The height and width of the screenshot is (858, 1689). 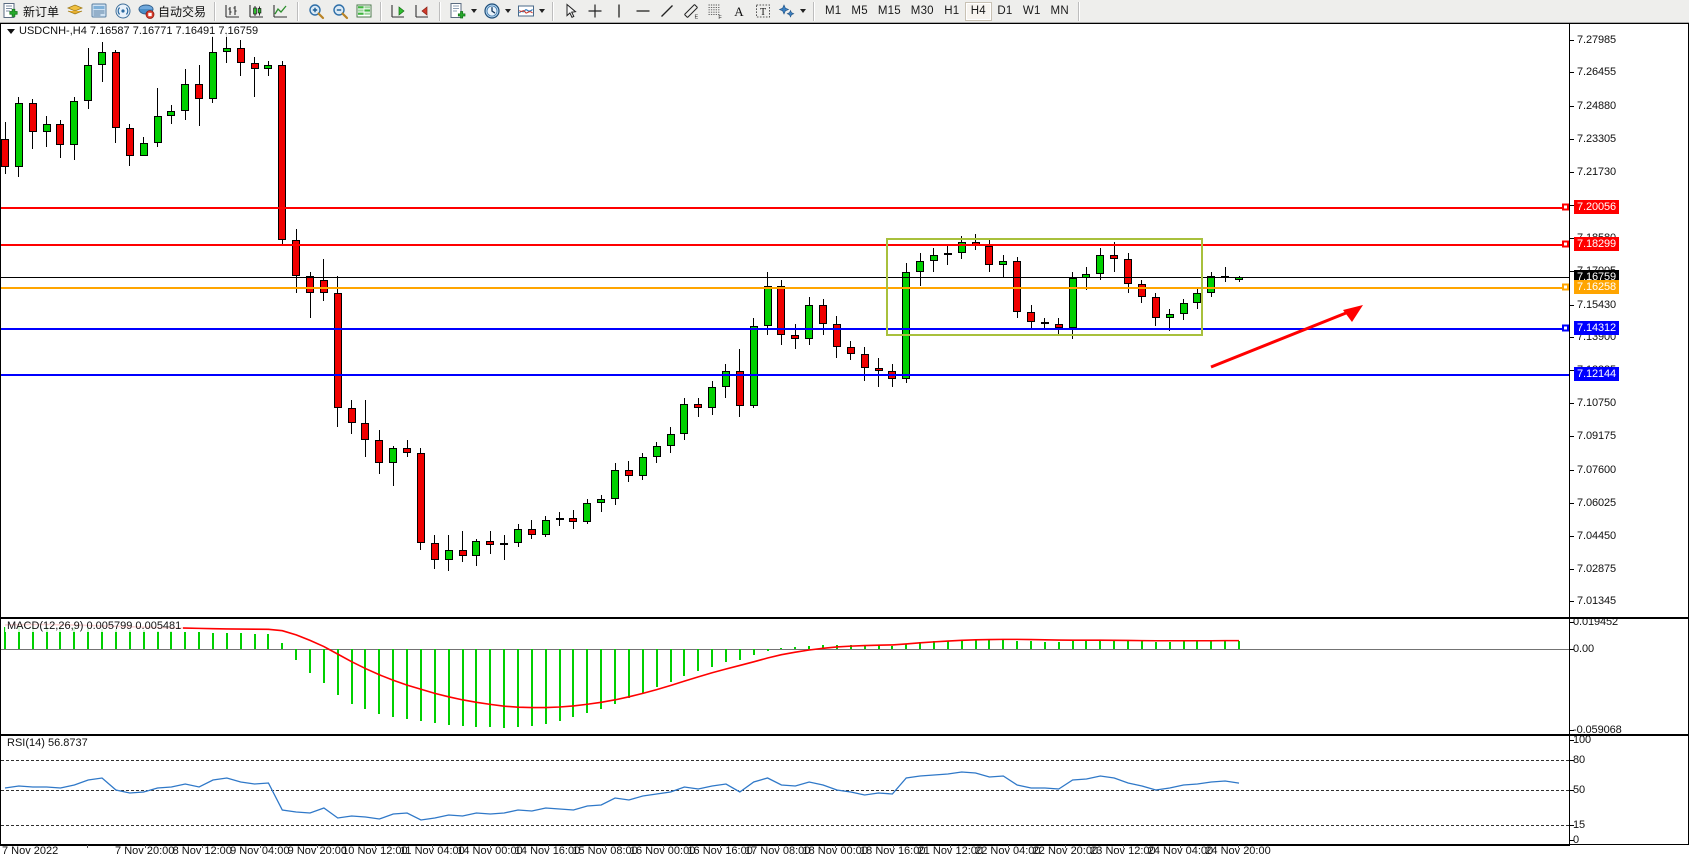 What do you see at coordinates (1597, 287) in the screenshot?
I see `price-level-badge-pivot: 7.16258` at bounding box center [1597, 287].